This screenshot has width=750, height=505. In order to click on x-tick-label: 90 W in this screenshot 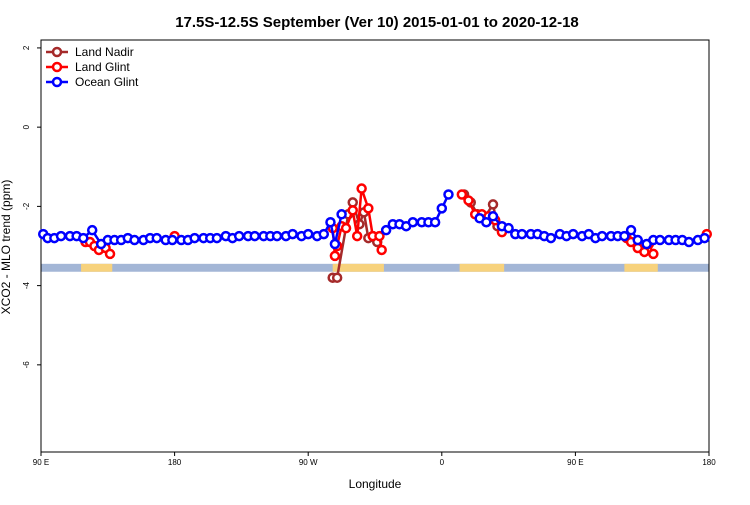, I will do `click(308, 462)`.